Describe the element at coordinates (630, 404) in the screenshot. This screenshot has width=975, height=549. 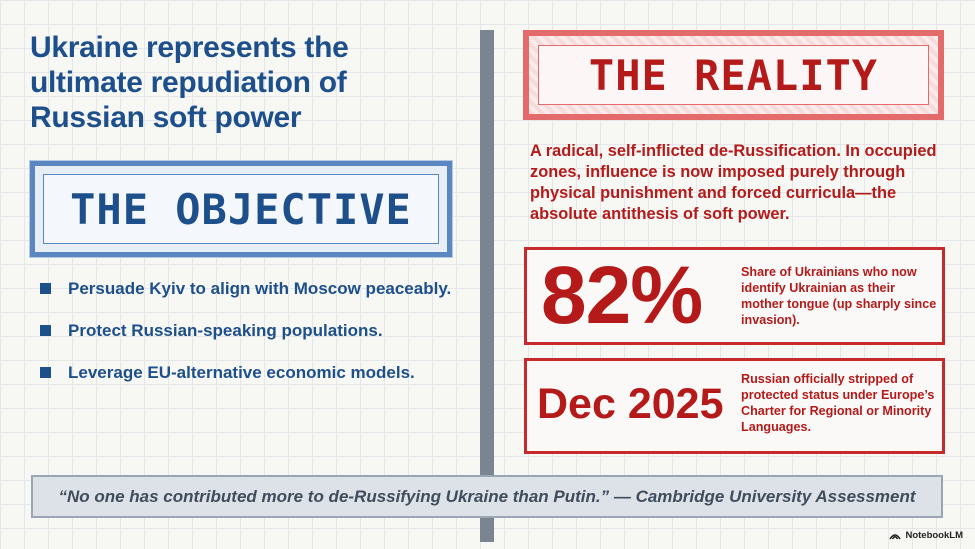
I see `stat-value: Dec 2025` at that location.